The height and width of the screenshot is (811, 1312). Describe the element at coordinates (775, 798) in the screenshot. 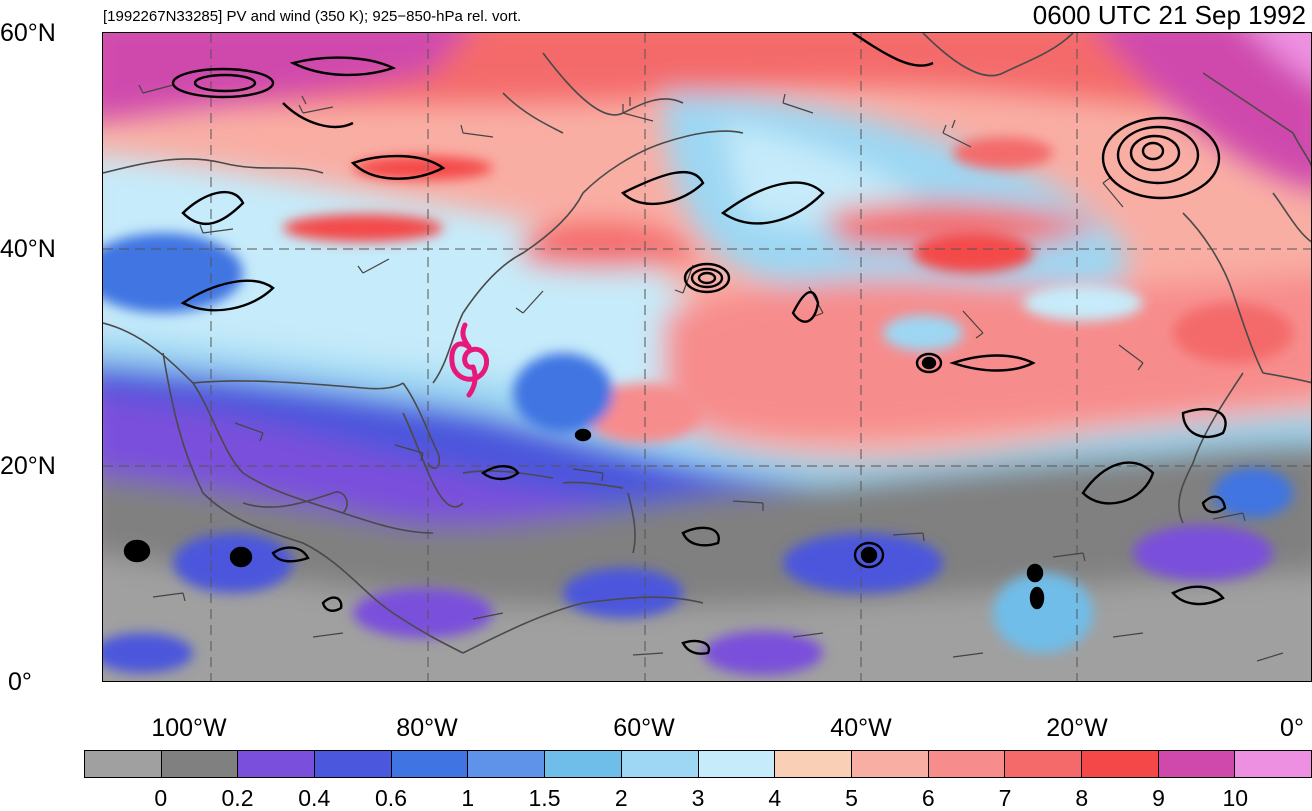

I see `colorbar-tick-label: 4` at that location.